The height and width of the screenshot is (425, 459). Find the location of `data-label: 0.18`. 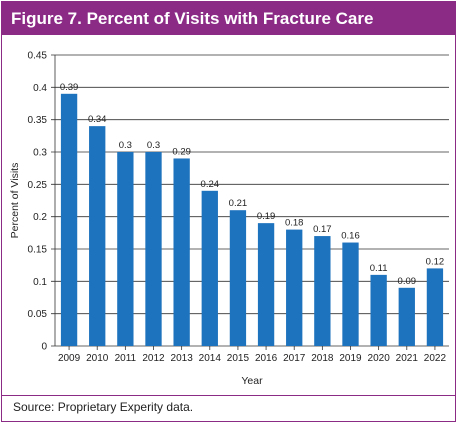

data-label: 0.18 is located at coordinates (294, 223).